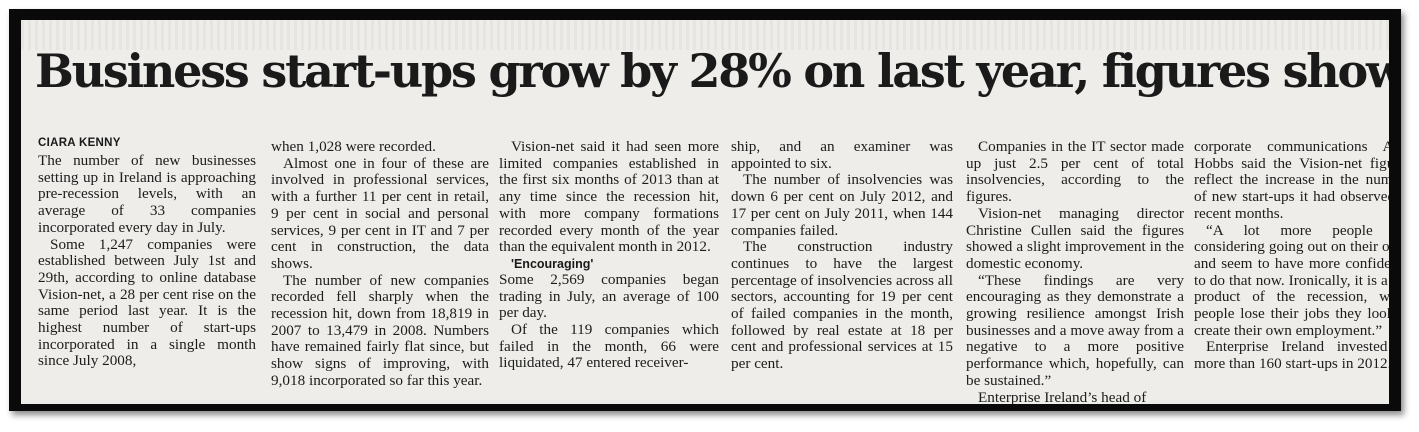 The height and width of the screenshot is (432, 1419). I want to click on paragraph: when 1,028 were recorded., so click(353, 146).